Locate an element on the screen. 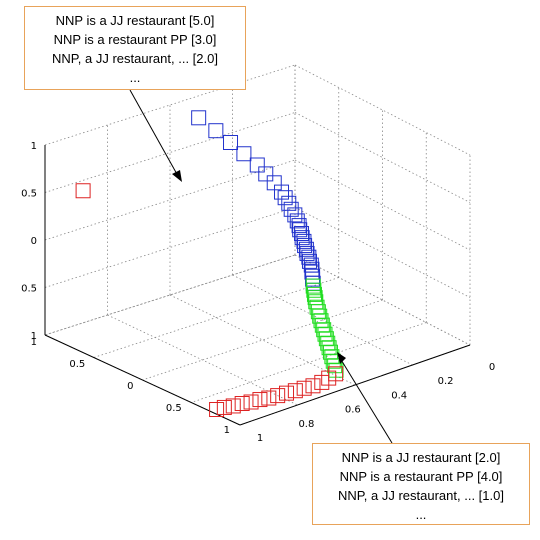  annotation-line: NNP is a restaurant PP [4.0] is located at coordinates (421, 476).